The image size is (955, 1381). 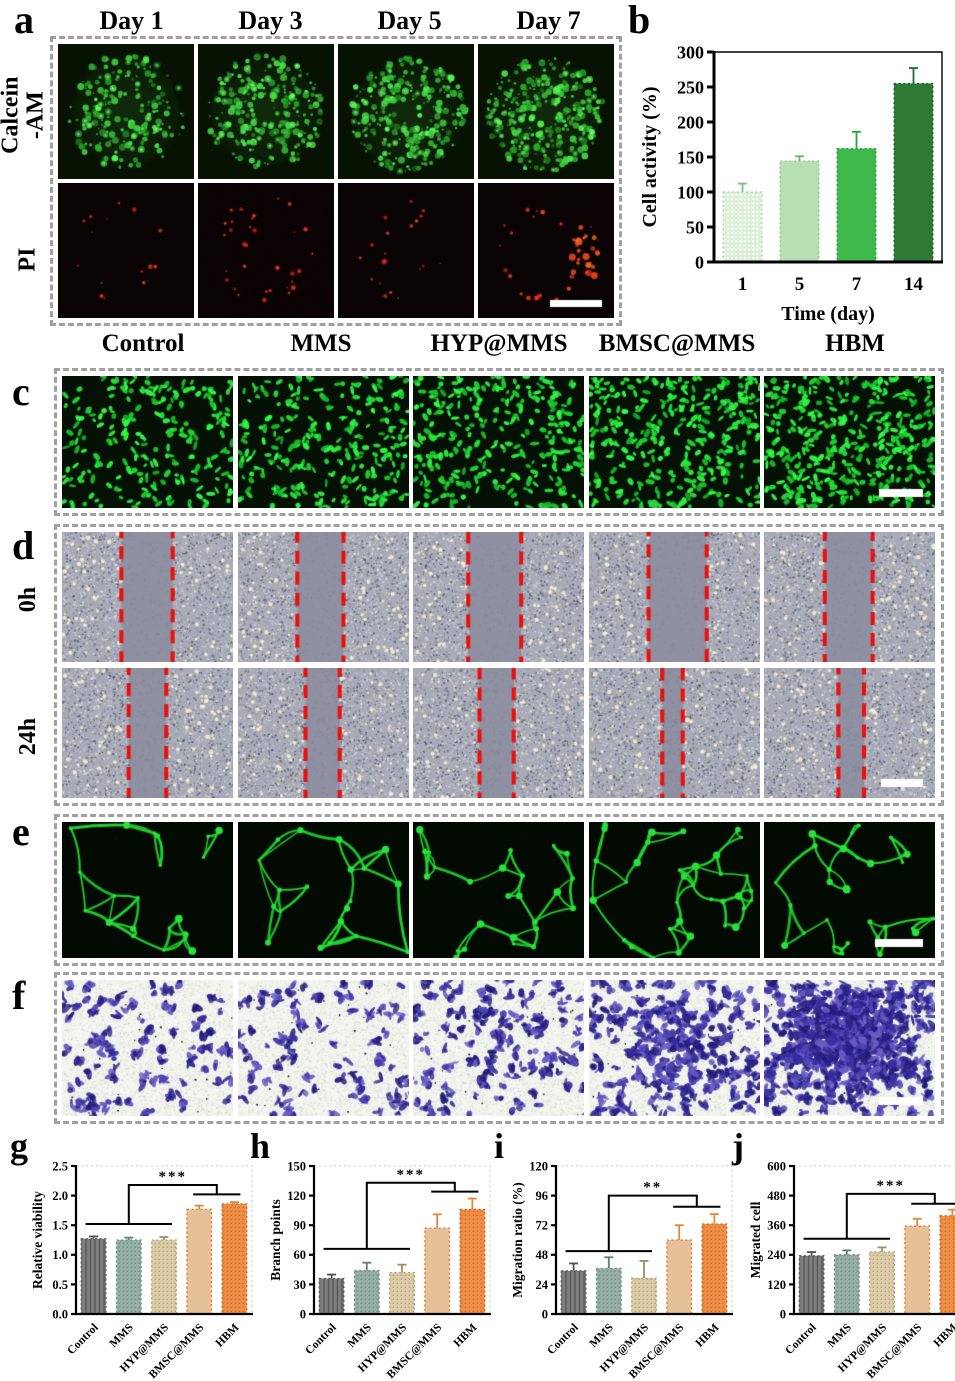 What do you see at coordinates (19, 1146) in the screenshot?
I see `panel-letter-g: g` at bounding box center [19, 1146].